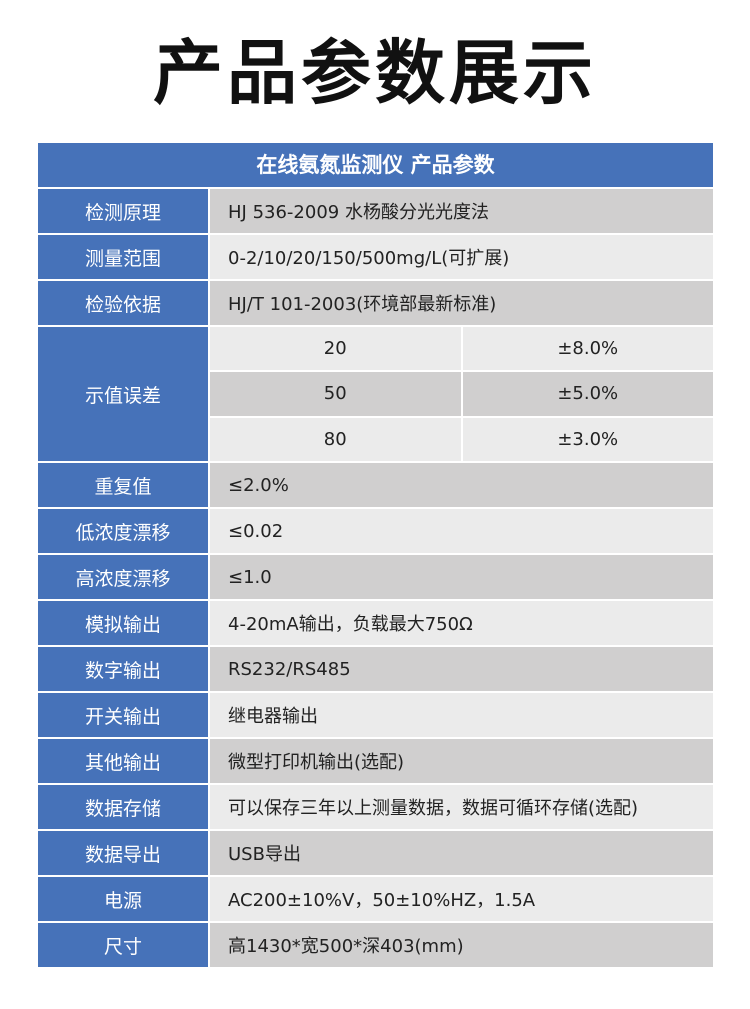  Describe the element at coordinates (461, 853) in the screenshot. I see `row-value: USB导出` at that location.